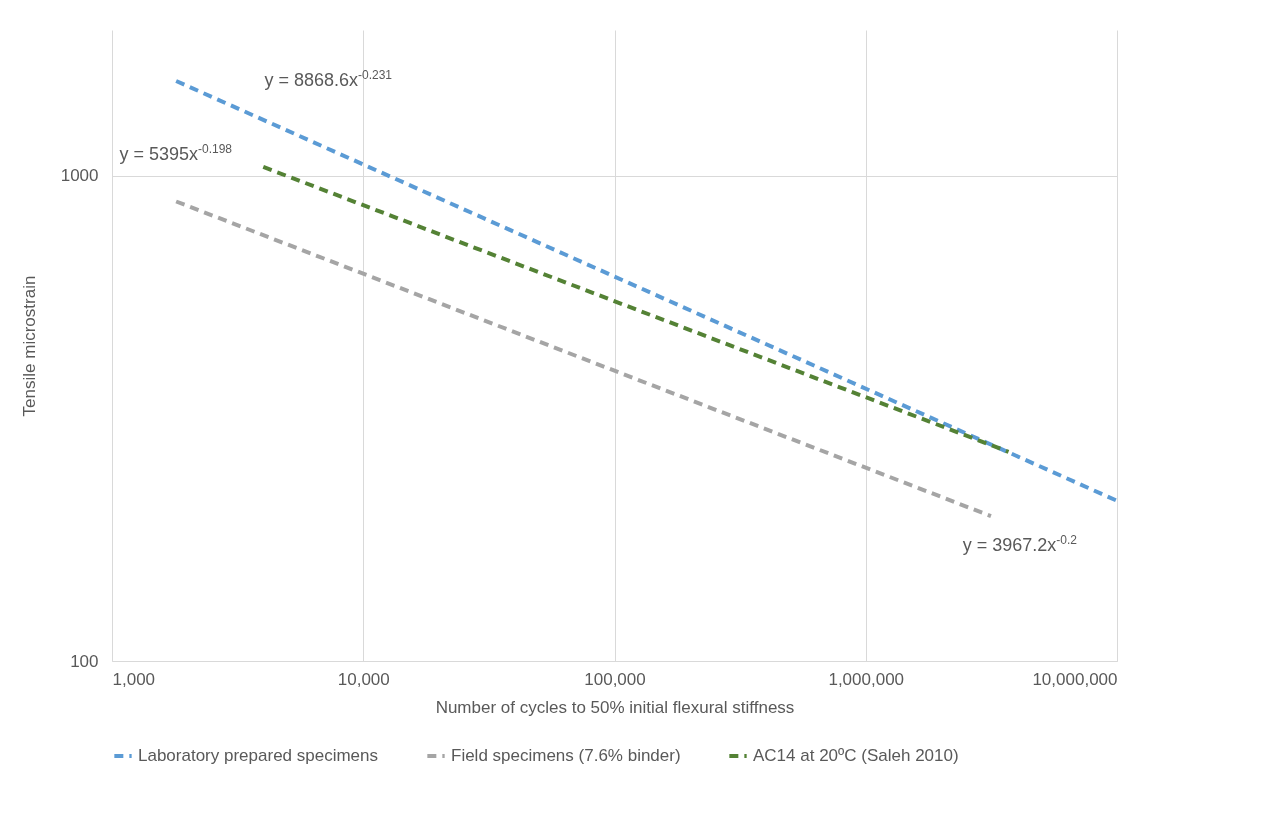 The width and height of the screenshot is (1267, 826). What do you see at coordinates (328, 79) in the screenshot?
I see `annotation: y = 8868.6x$^{-0.231}$` at bounding box center [328, 79].